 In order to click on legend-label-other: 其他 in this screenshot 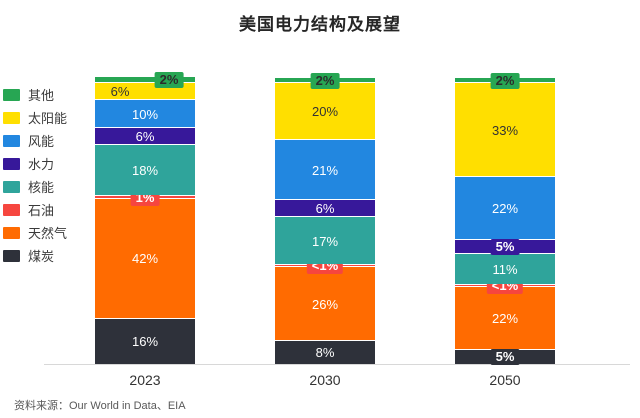, I will do `click(41, 95)`.